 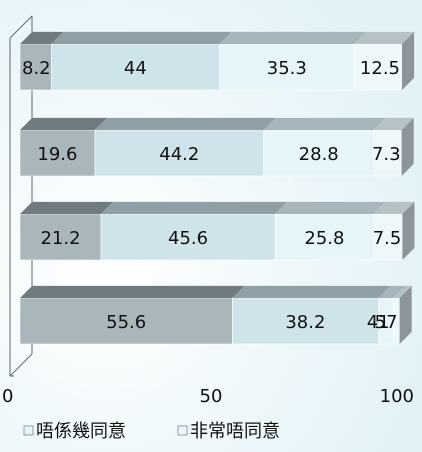 I want to click on data-label-bar-2-seg-4: 7.3, so click(x=386, y=154).